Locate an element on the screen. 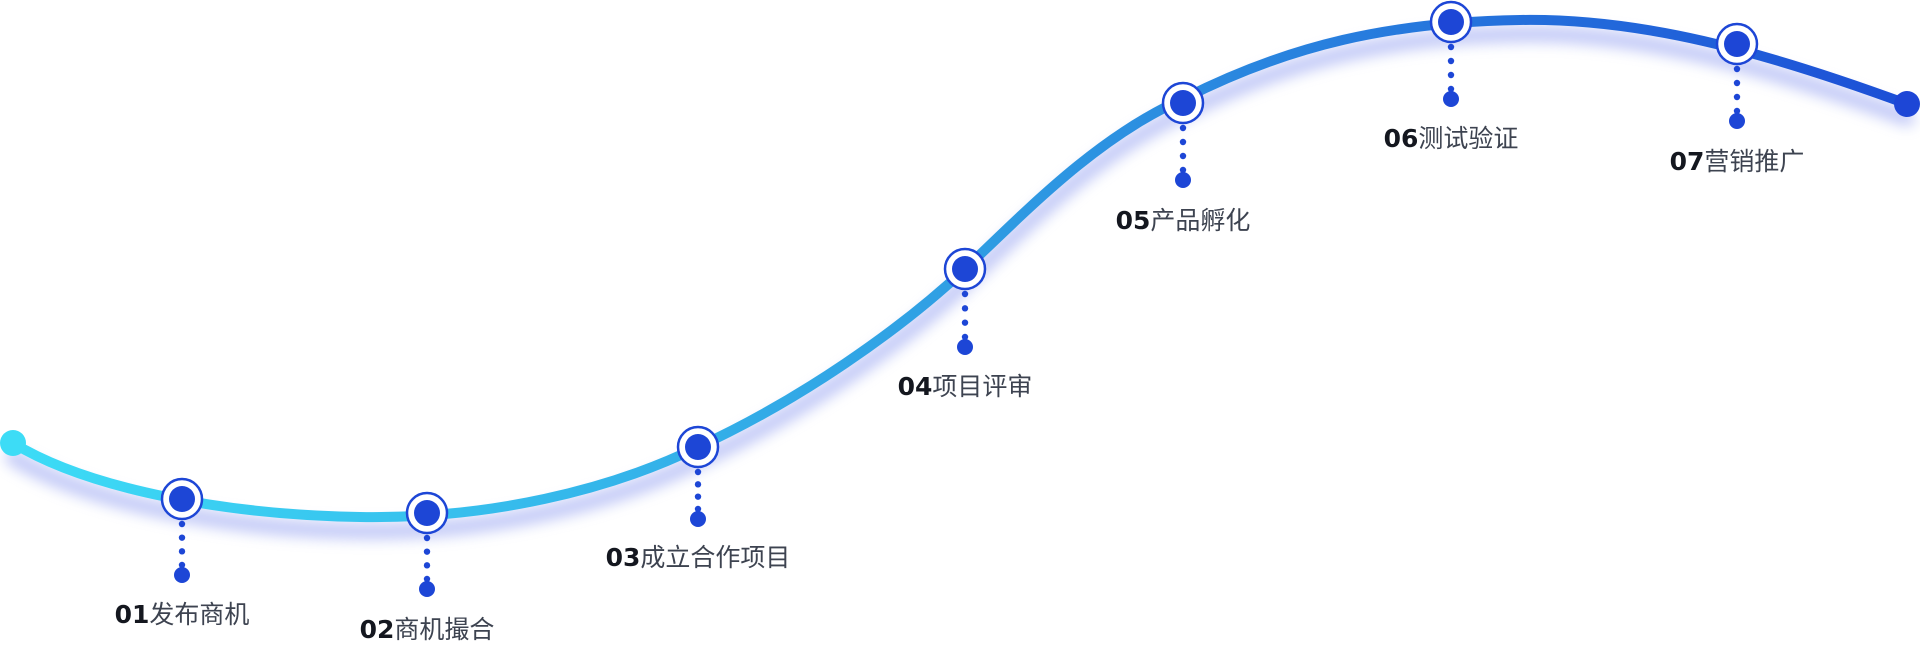 The height and width of the screenshot is (645, 1920). step-name: 发布商机 is located at coordinates (199, 614).